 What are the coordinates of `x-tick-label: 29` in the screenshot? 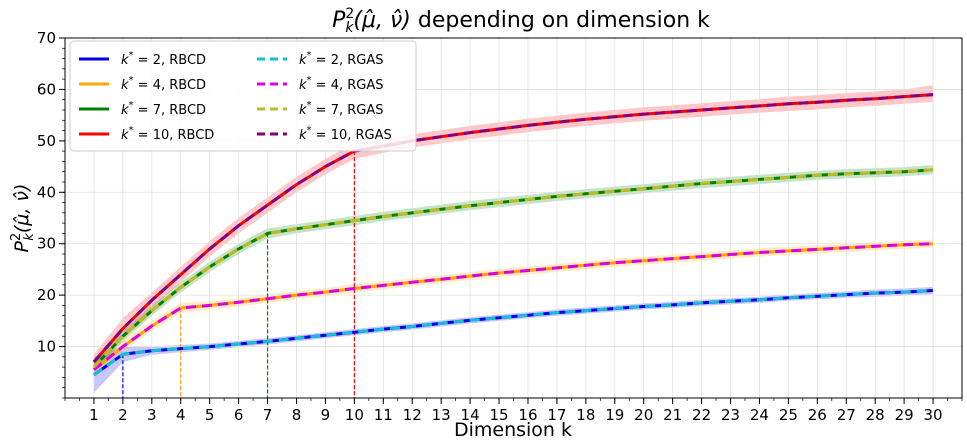 It's located at (904, 415).